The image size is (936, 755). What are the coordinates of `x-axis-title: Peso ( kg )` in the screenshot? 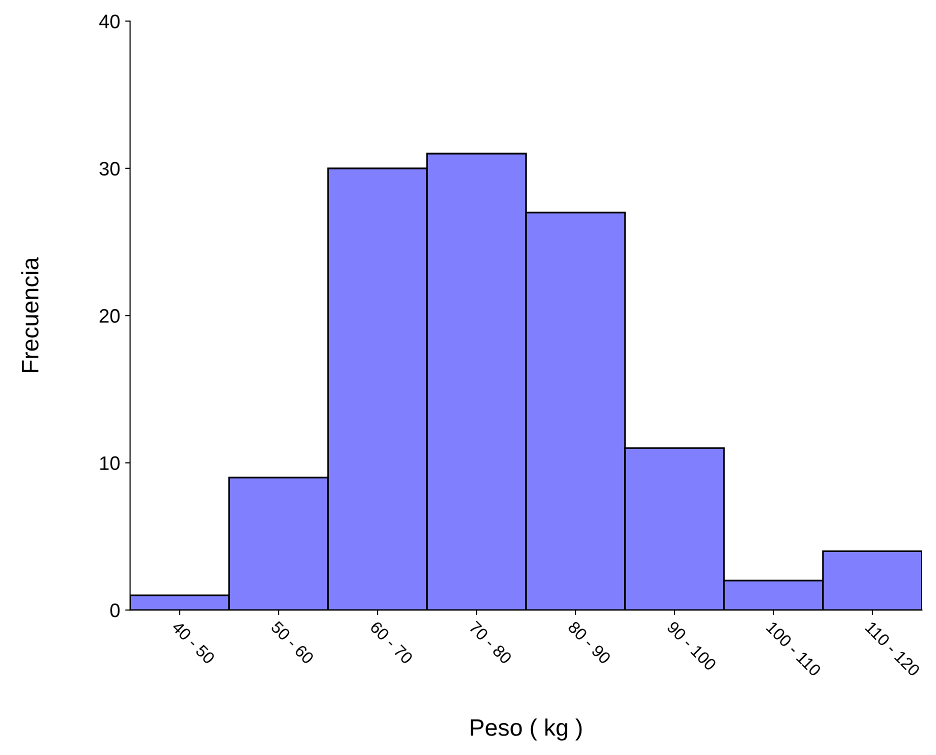 It's located at (526, 729).